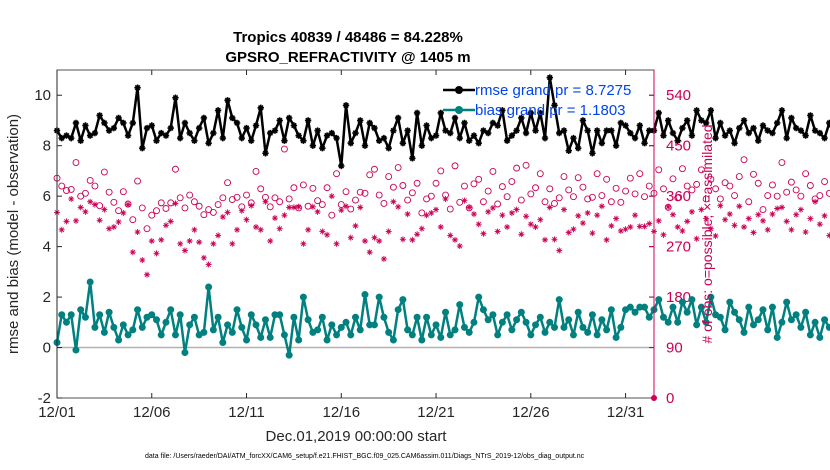 The width and height of the screenshot is (830, 470). Describe the element at coordinates (459, 90) in the screenshot. I see `legend-rmse-marker` at that location.